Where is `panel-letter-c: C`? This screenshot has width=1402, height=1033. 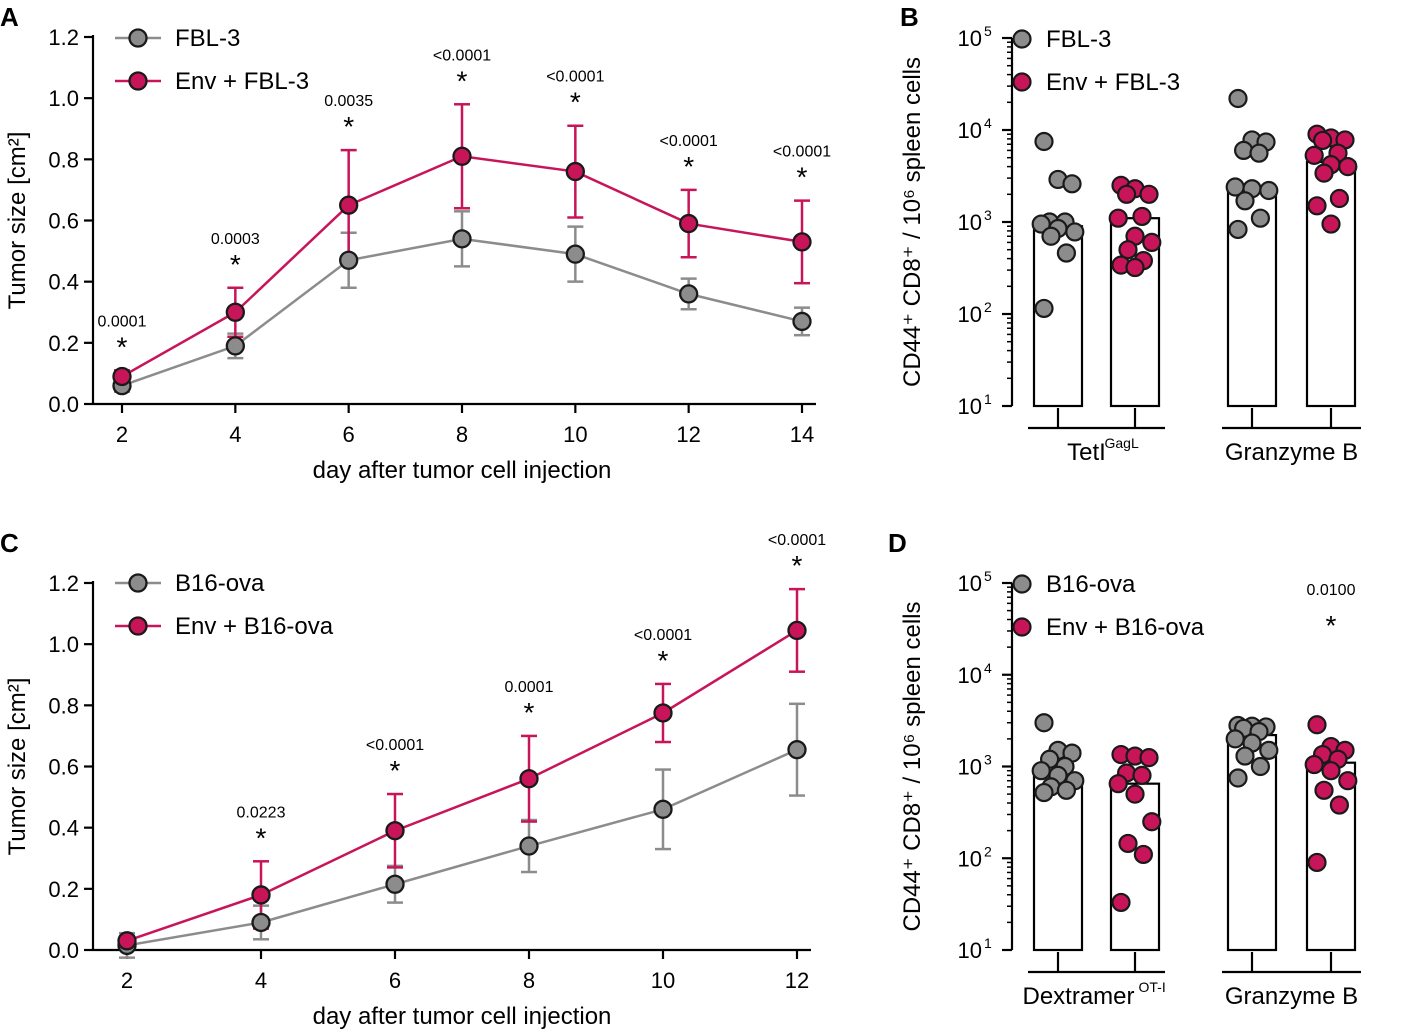 panel-letter-c: C is located at coordinates (9, 543).